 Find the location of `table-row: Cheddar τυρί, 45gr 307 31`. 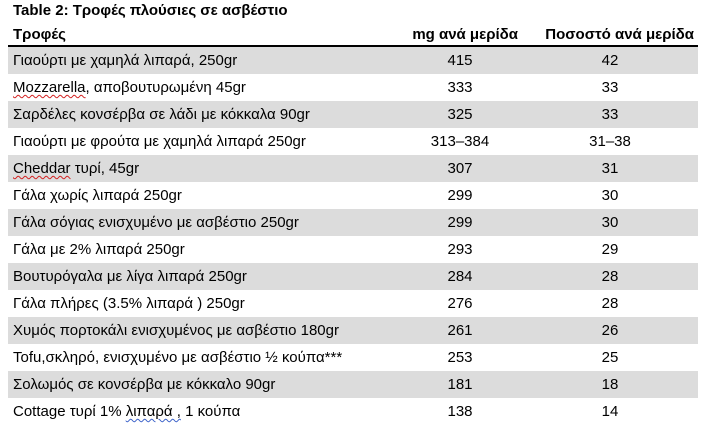

table-row: Cheddar τυρί, 45gr 307 31 is located at coordinates (353, 168).